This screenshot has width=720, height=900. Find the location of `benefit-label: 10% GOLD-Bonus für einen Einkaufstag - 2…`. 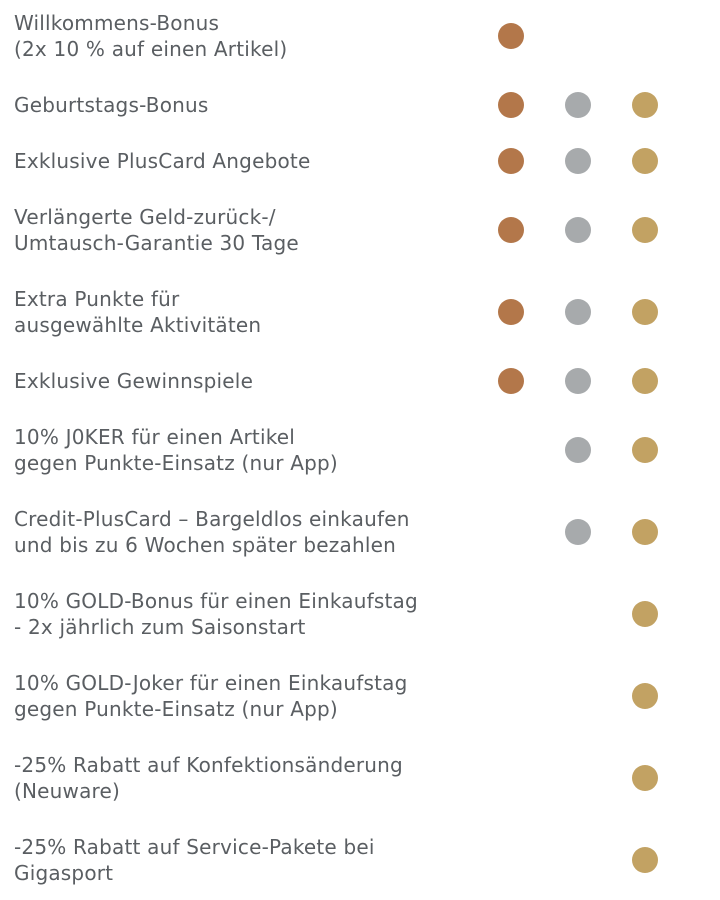

benefit-label: 10% GOLD-Bonus für einen Einkaufstag - 2… is located at coordinates (245, 614).